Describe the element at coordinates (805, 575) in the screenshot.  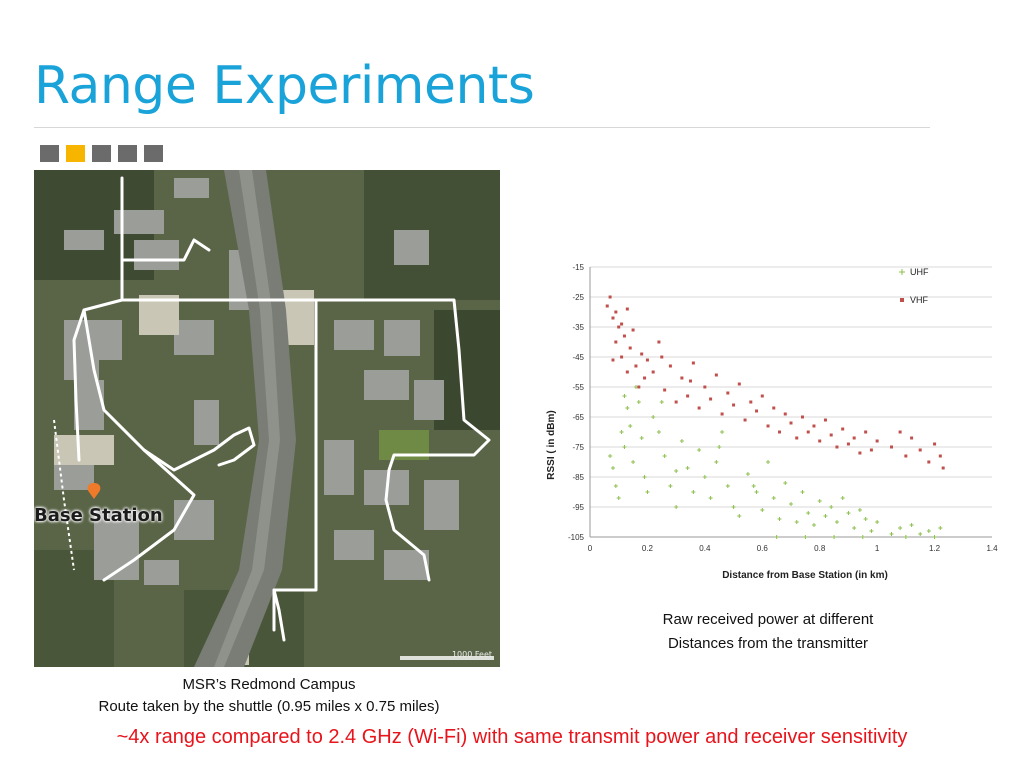
I see `chart-x-axis-label: Distance from Base Station (in km)` at that location.